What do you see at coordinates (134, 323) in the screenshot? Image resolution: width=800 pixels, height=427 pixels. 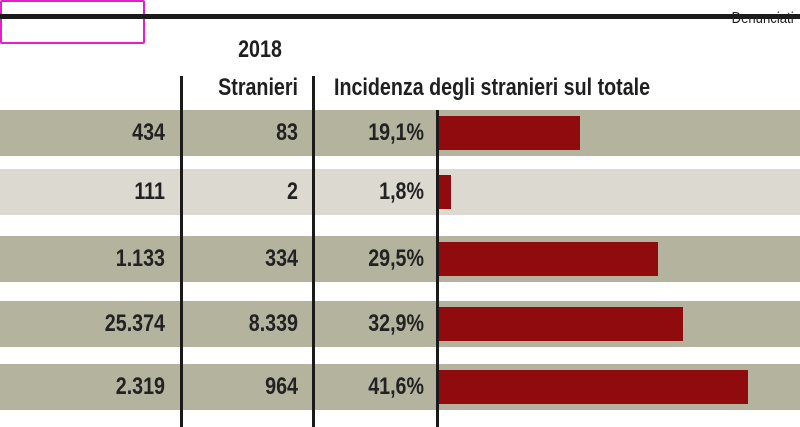 I see `denunciati-value: 25.374` at bounding box center [134, 323].